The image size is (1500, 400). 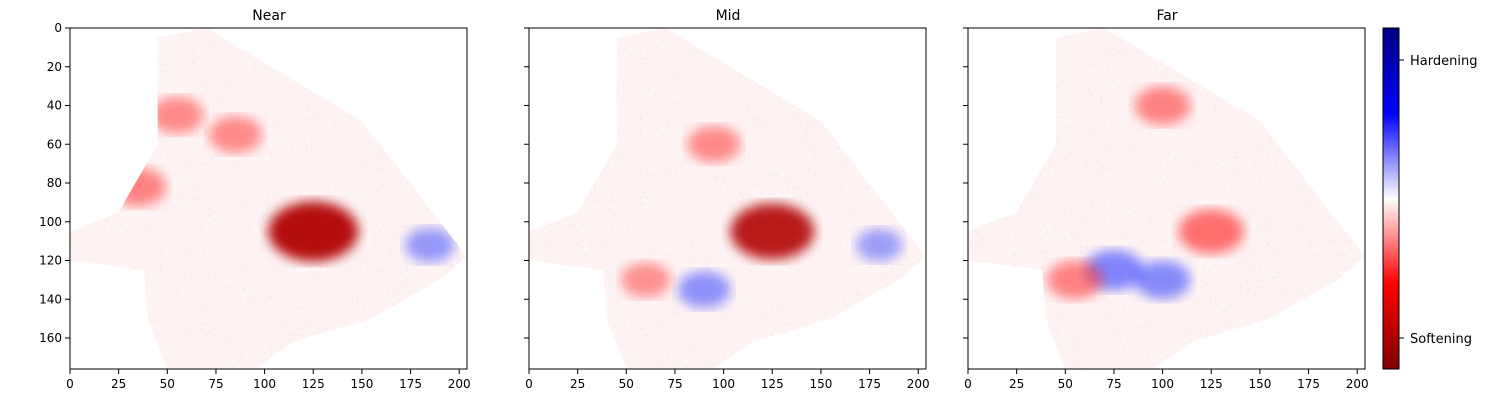 What do you see at coordinates (50, 222) in the screenshot?
I see `y-tick-label: 100` at bounding box center [50, 222].